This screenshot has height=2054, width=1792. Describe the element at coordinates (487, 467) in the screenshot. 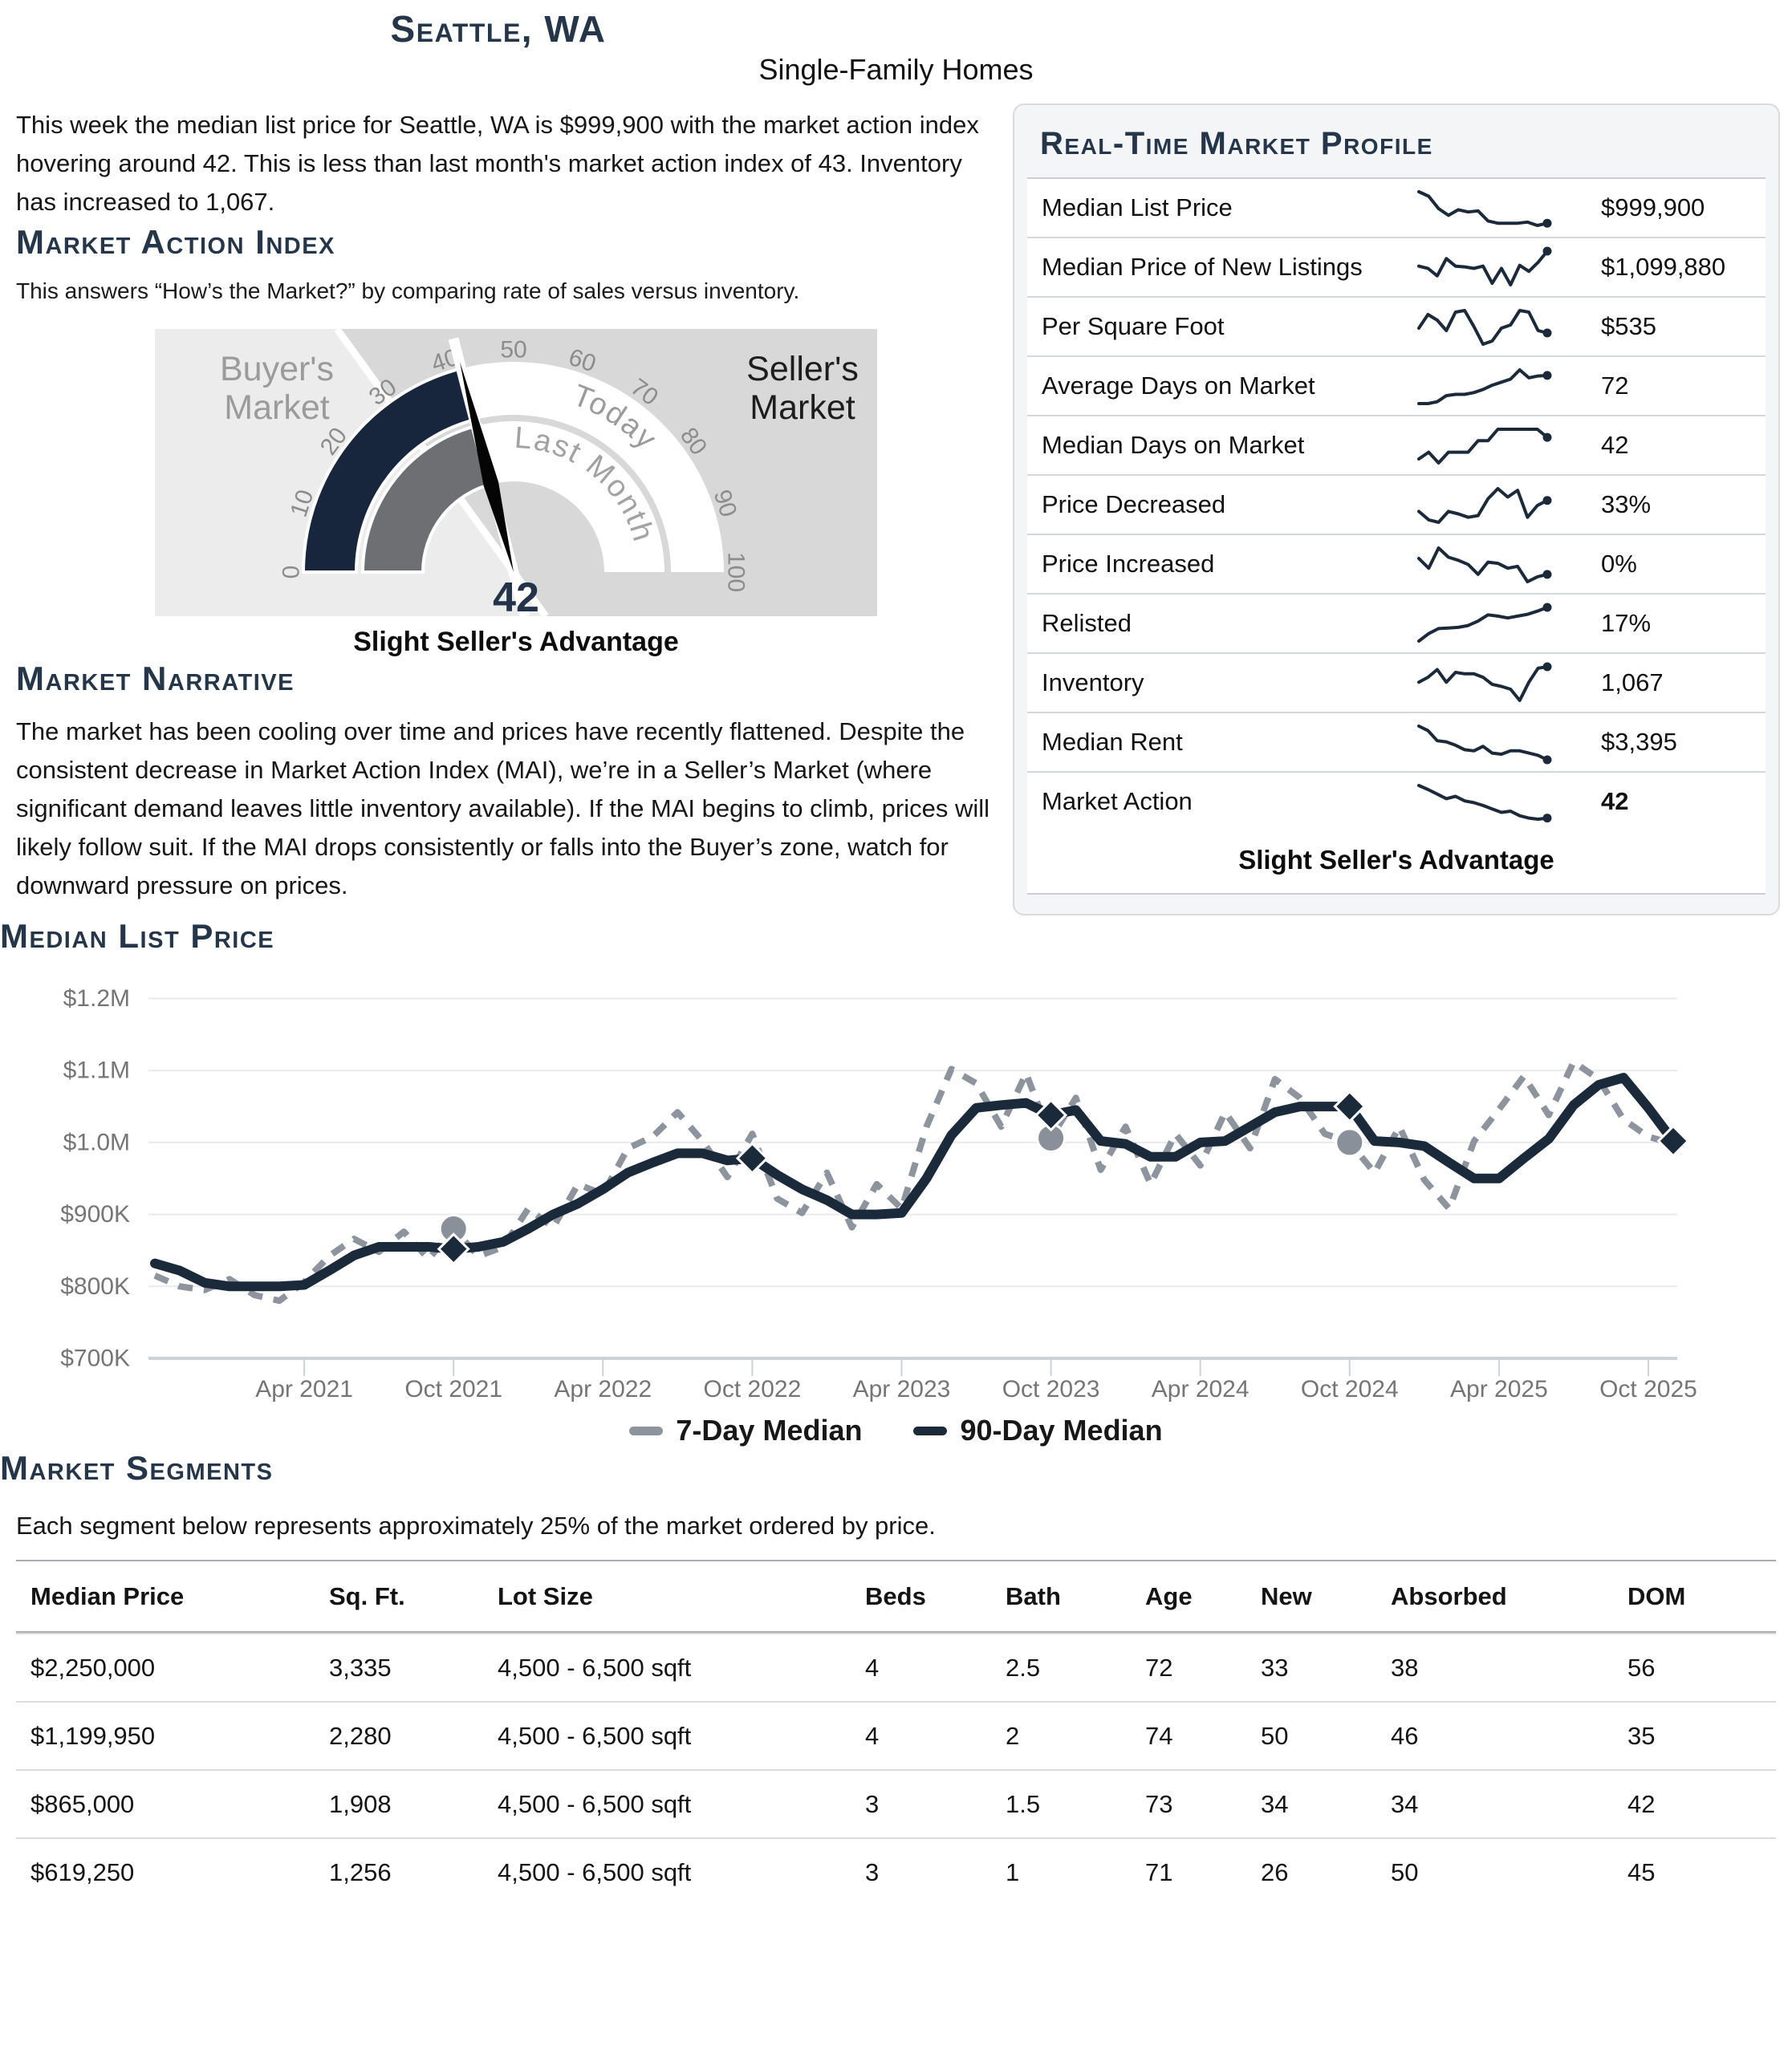

I see `gauge-needle` at that location.